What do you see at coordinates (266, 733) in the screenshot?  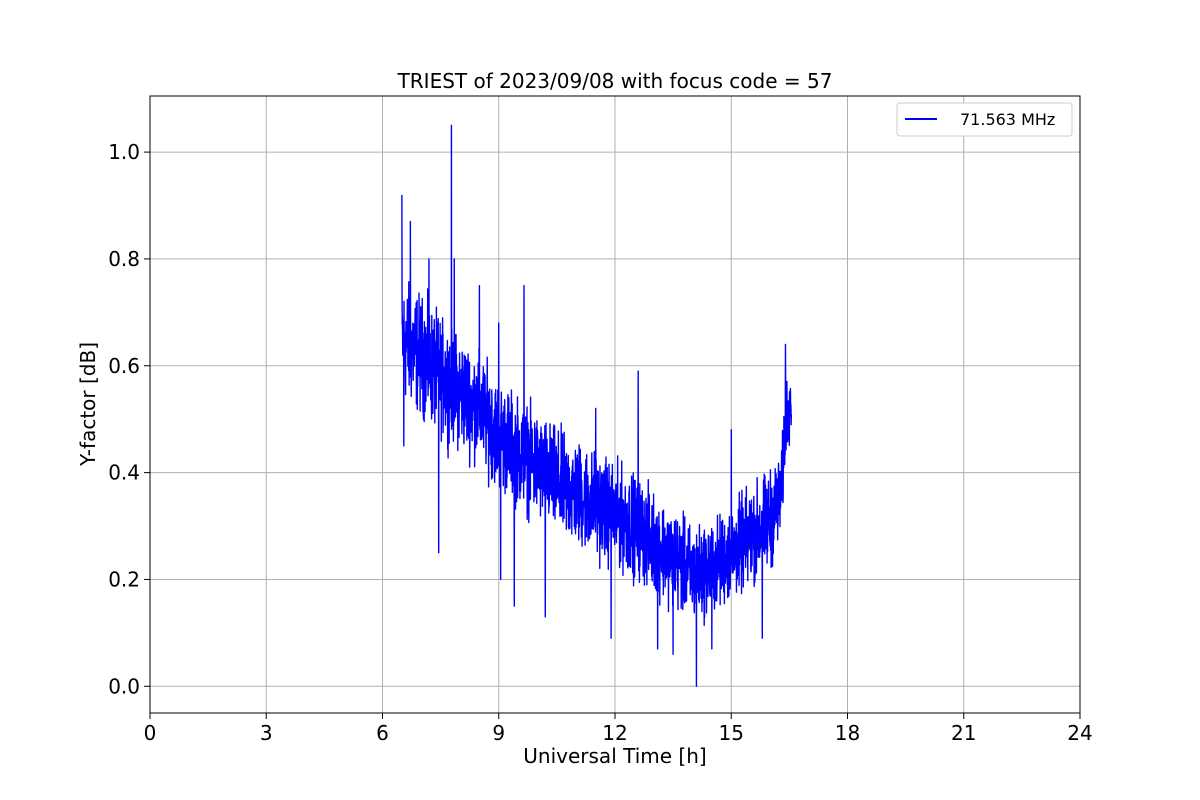 I see `x-tick-label: 3` at bounding box center [266, 733].